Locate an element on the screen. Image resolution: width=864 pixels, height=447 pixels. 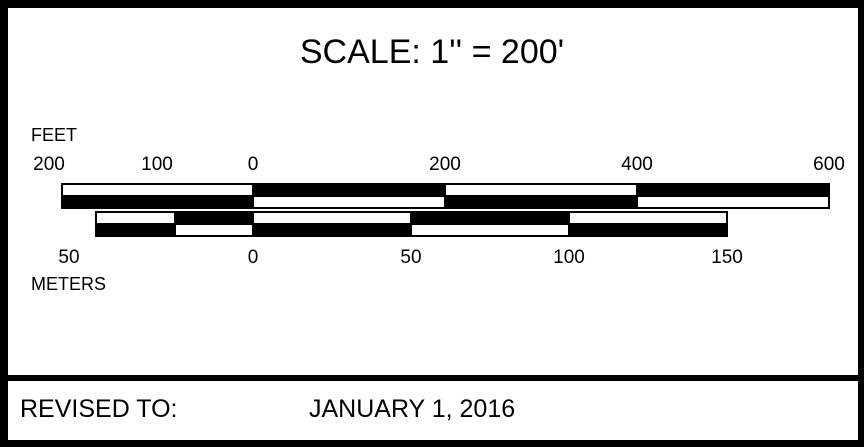
revised-to-label: REVISED TO: is located at coordinates (99, 409).